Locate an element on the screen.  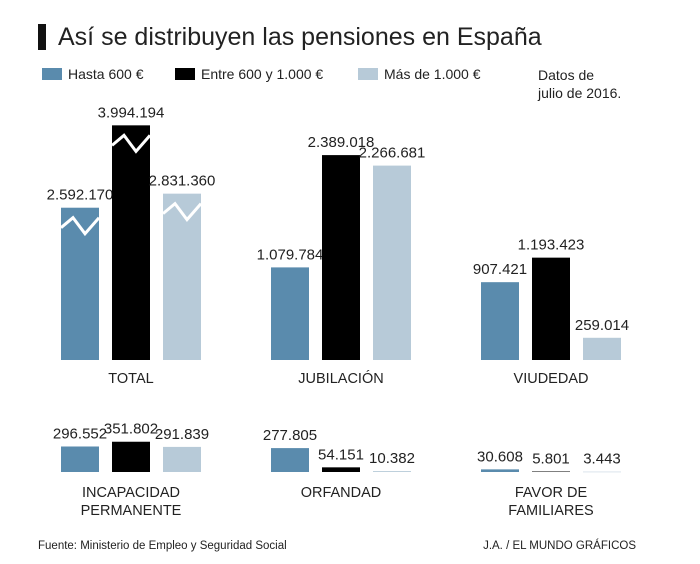
panel-label: PERMANENTE is located at coordinates (131, 511).